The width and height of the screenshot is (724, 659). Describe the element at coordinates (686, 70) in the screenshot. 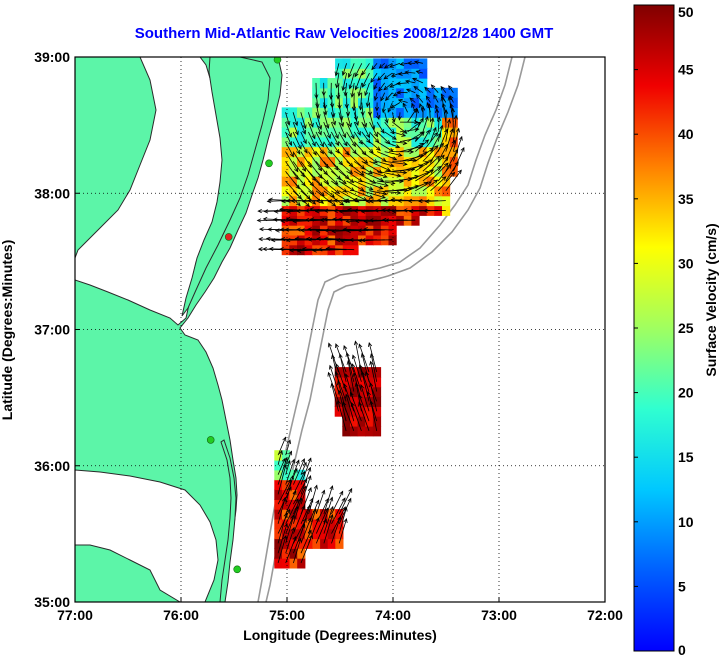

I see `colorbar-tick-label: 45` at that location.